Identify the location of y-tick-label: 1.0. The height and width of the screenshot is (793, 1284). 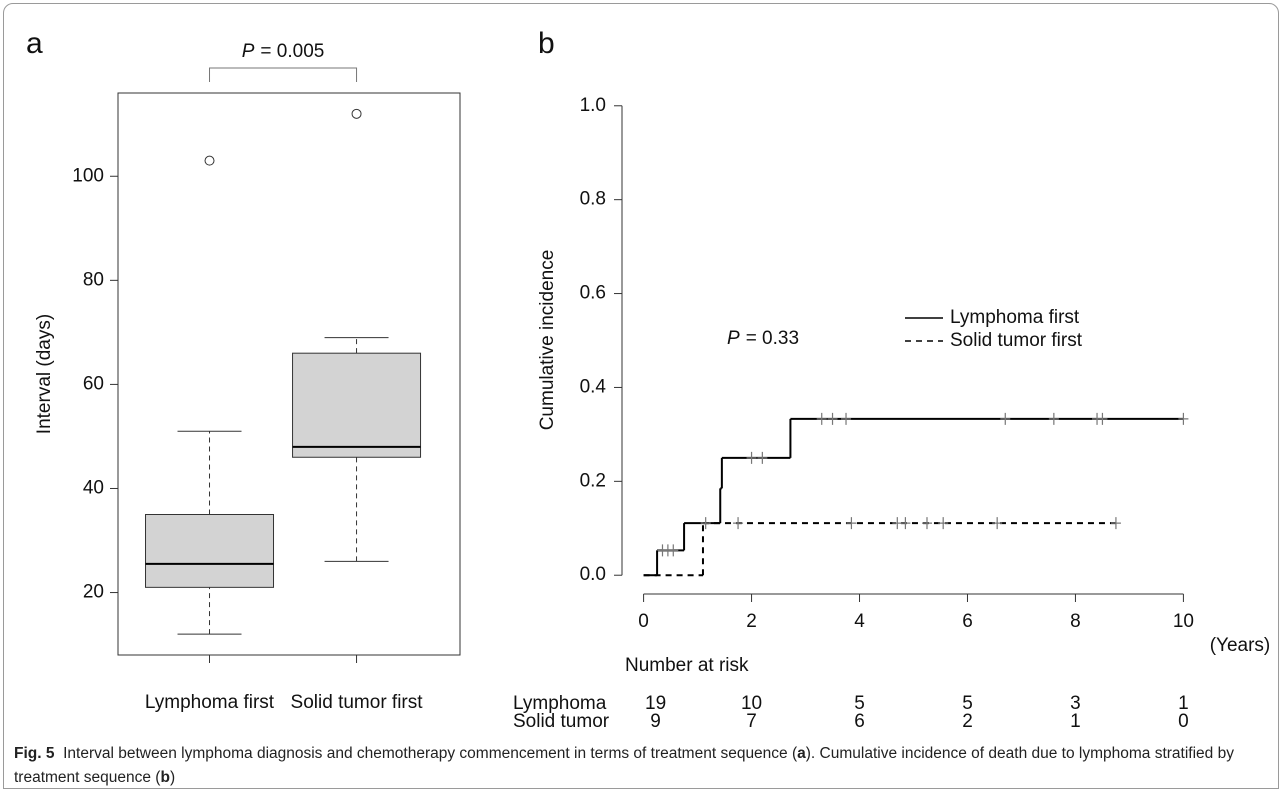
(593, 105).